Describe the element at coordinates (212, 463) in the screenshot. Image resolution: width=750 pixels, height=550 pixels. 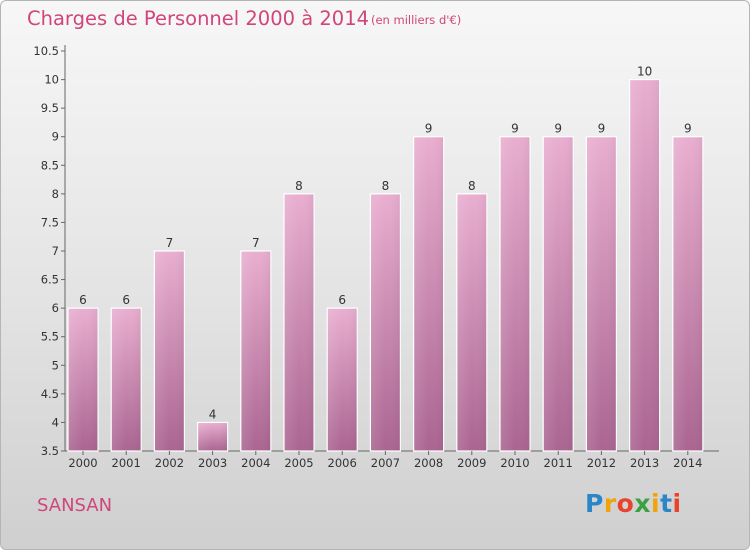
I see `x-tick-label: 2003` at that location.